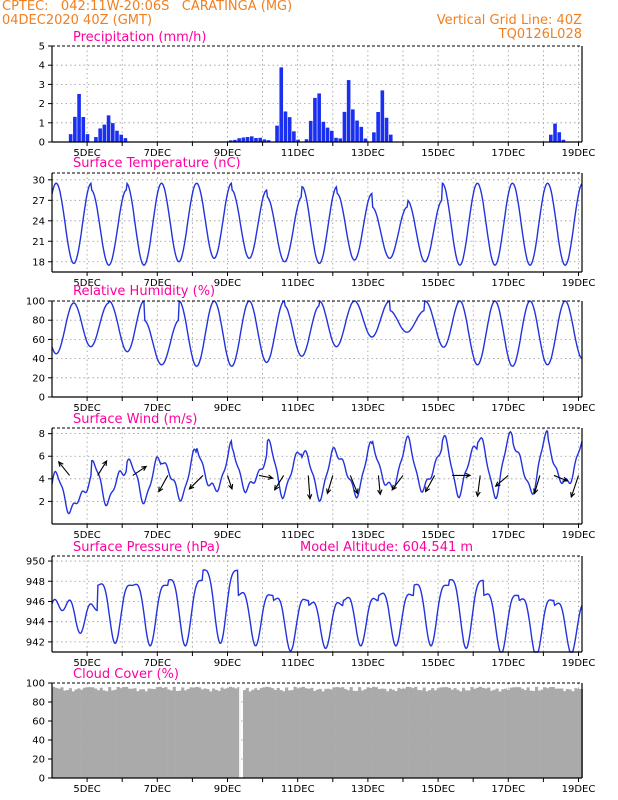 Image resolution: width=618 pixels, height=800 pixels. I want to click on y-tick-label: 24, so click(38, 221).